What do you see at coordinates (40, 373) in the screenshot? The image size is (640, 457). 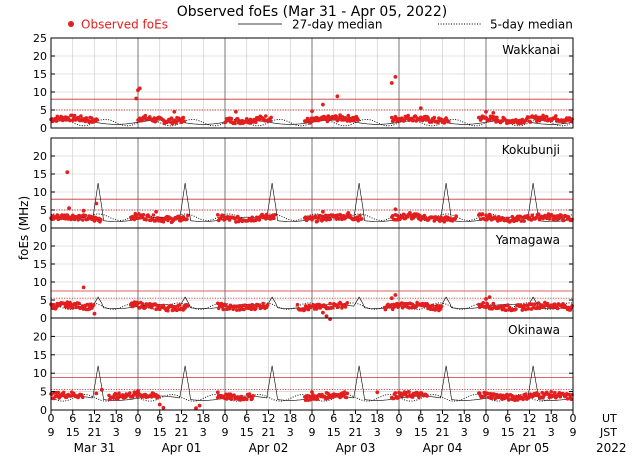 I see `y-tick-label: 10` at bounding box center [40, 373].